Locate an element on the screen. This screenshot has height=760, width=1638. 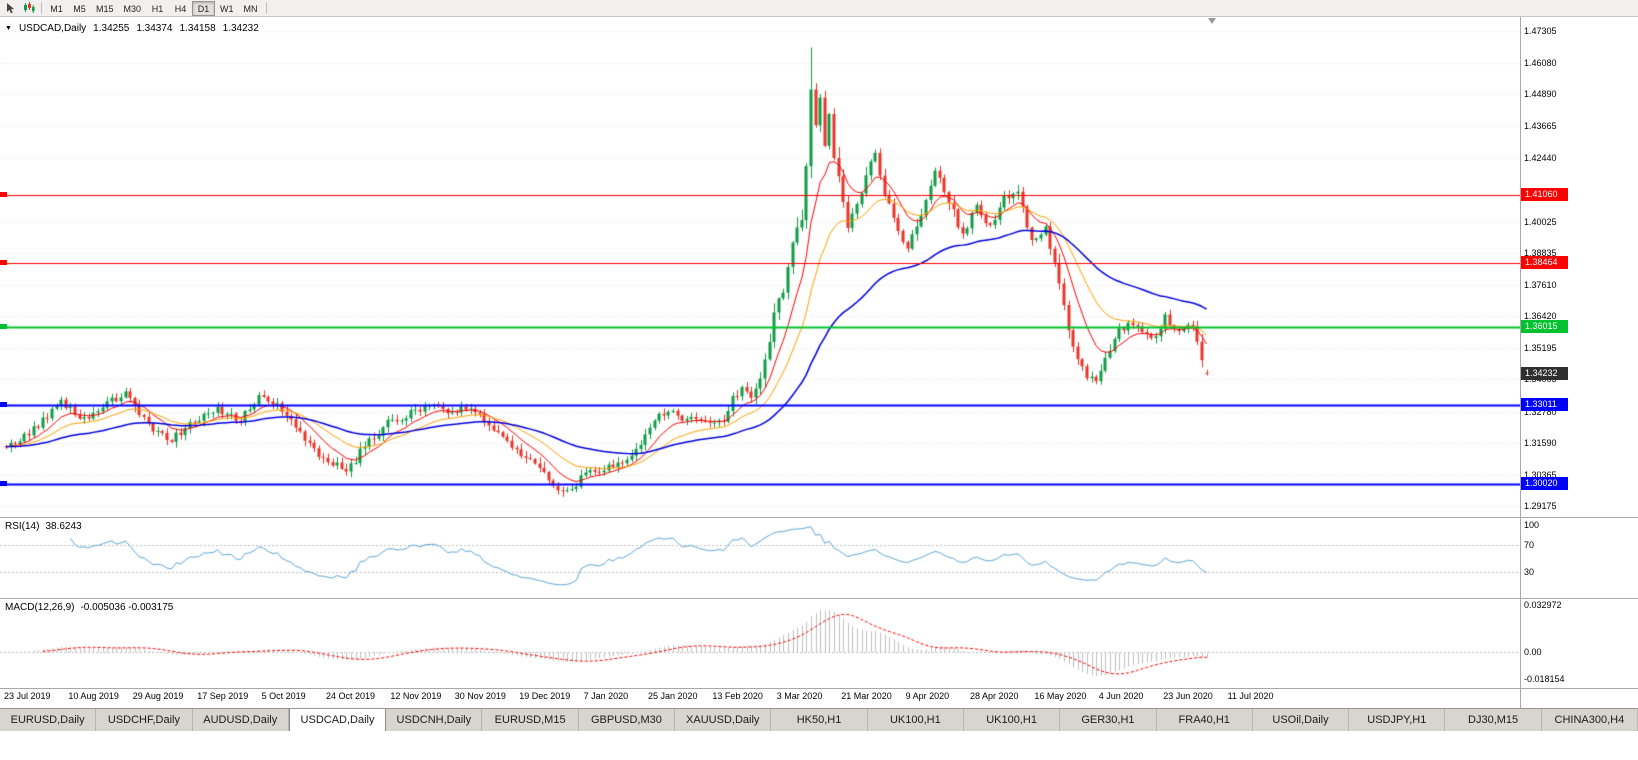
time-axis-label: 9 Apr 2020 is located at coordinates (927, 696).